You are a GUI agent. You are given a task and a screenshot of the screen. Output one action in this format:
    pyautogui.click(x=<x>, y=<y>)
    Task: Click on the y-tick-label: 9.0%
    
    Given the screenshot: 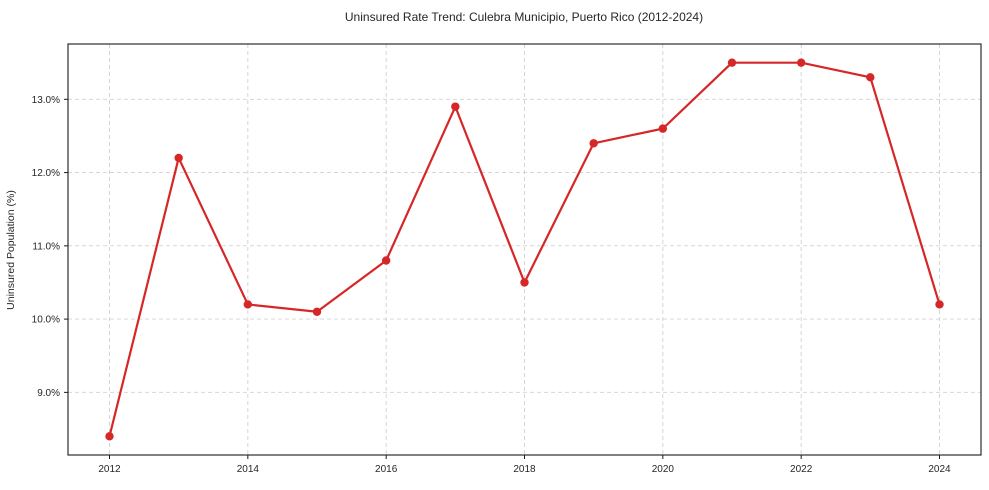 What is the action you would take?
    pyautogui.click(x=48, y=393)
    